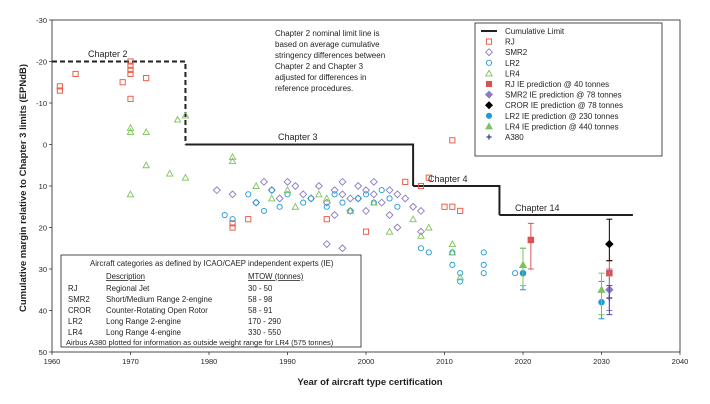 The width and height of the screenshot is (710, 404). What do you see at coordinates (448, 179) in the screenshot?
I see `chapter4-label: Chapter 4` at bounding box center [448, 179].